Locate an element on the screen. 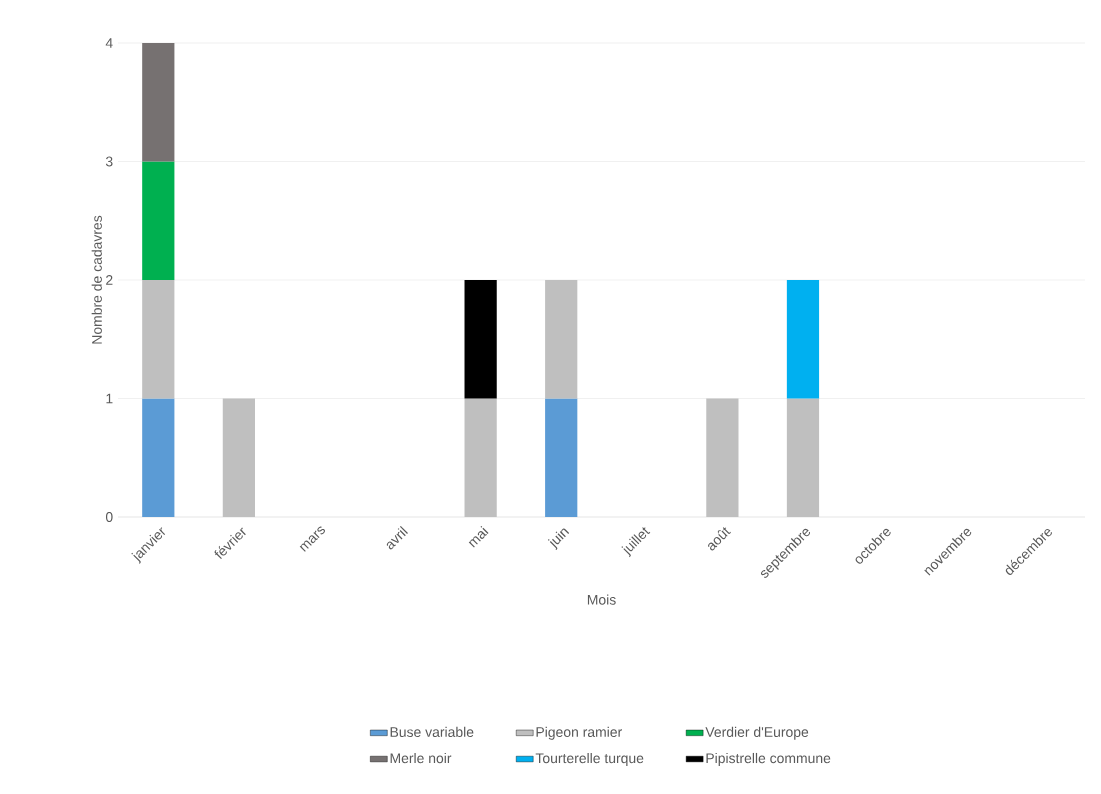 Image resolution: width=1101 pixels, height=794 pixels. legend-label: Buse variable is located at coordinates (432, 731).